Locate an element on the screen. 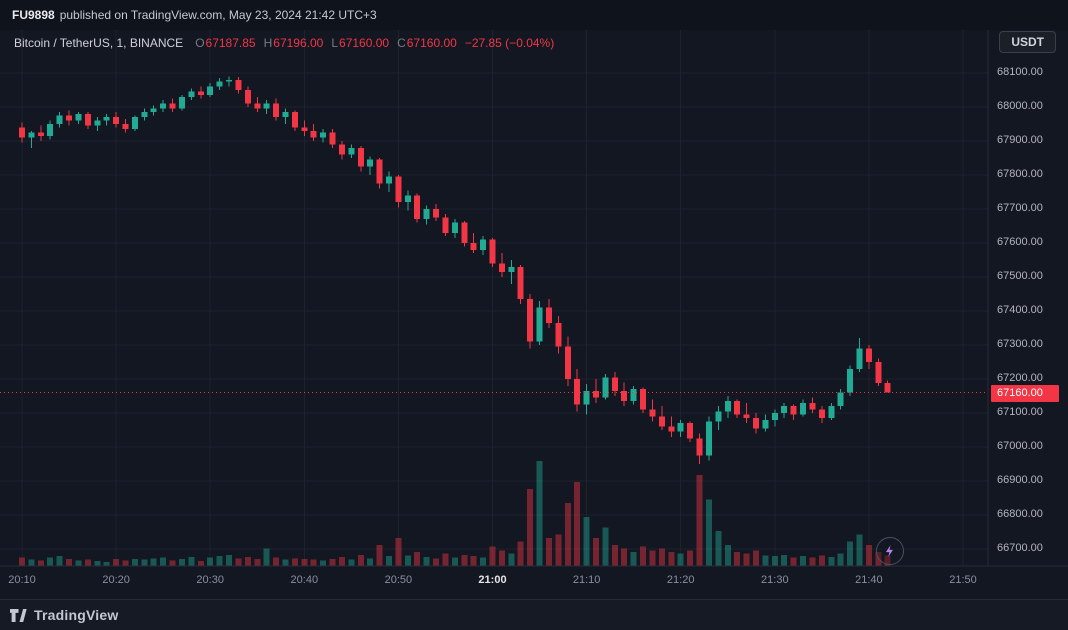 Image resolution: width=1068 pixels, height=630 pixels. last-price-label: 67160.00 is located at coordinates (1025, 393).